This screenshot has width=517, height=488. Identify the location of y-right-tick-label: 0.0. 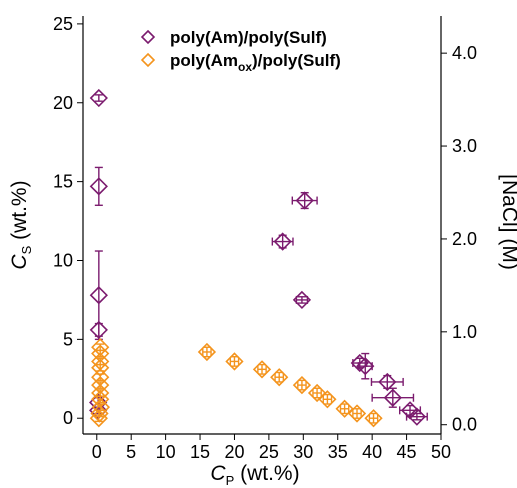
(464, 425).